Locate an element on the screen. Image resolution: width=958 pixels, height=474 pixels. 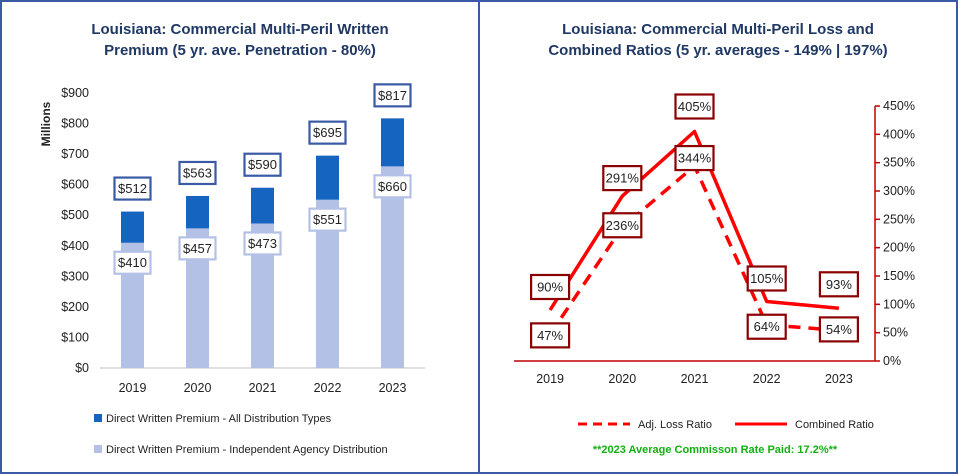
ratio-y-tick: 200% is located at coordinates (899, 248).